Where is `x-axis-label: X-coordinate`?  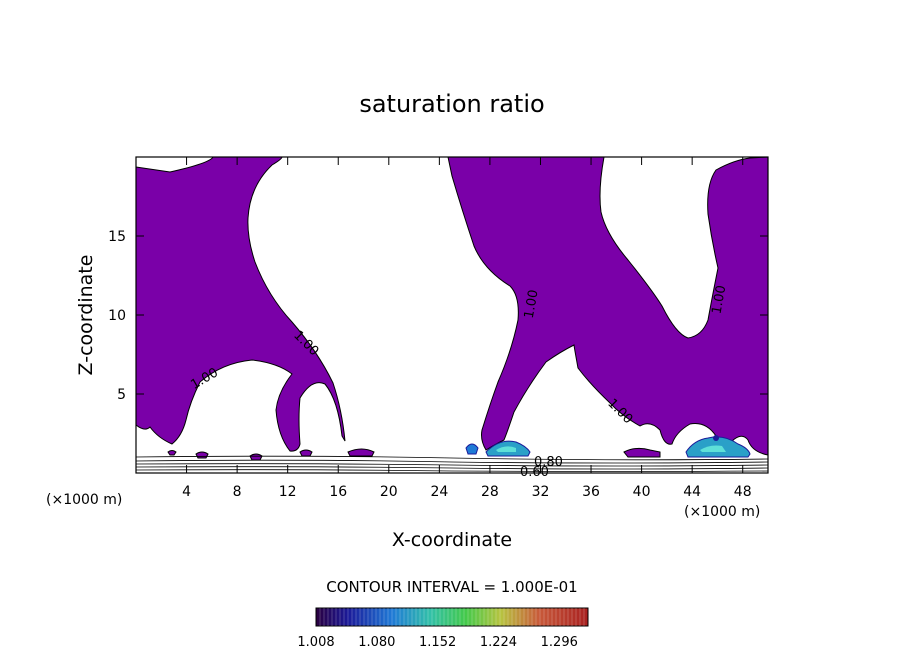
x-axis-label: X-coordinate is located at coordinates (452, 540).